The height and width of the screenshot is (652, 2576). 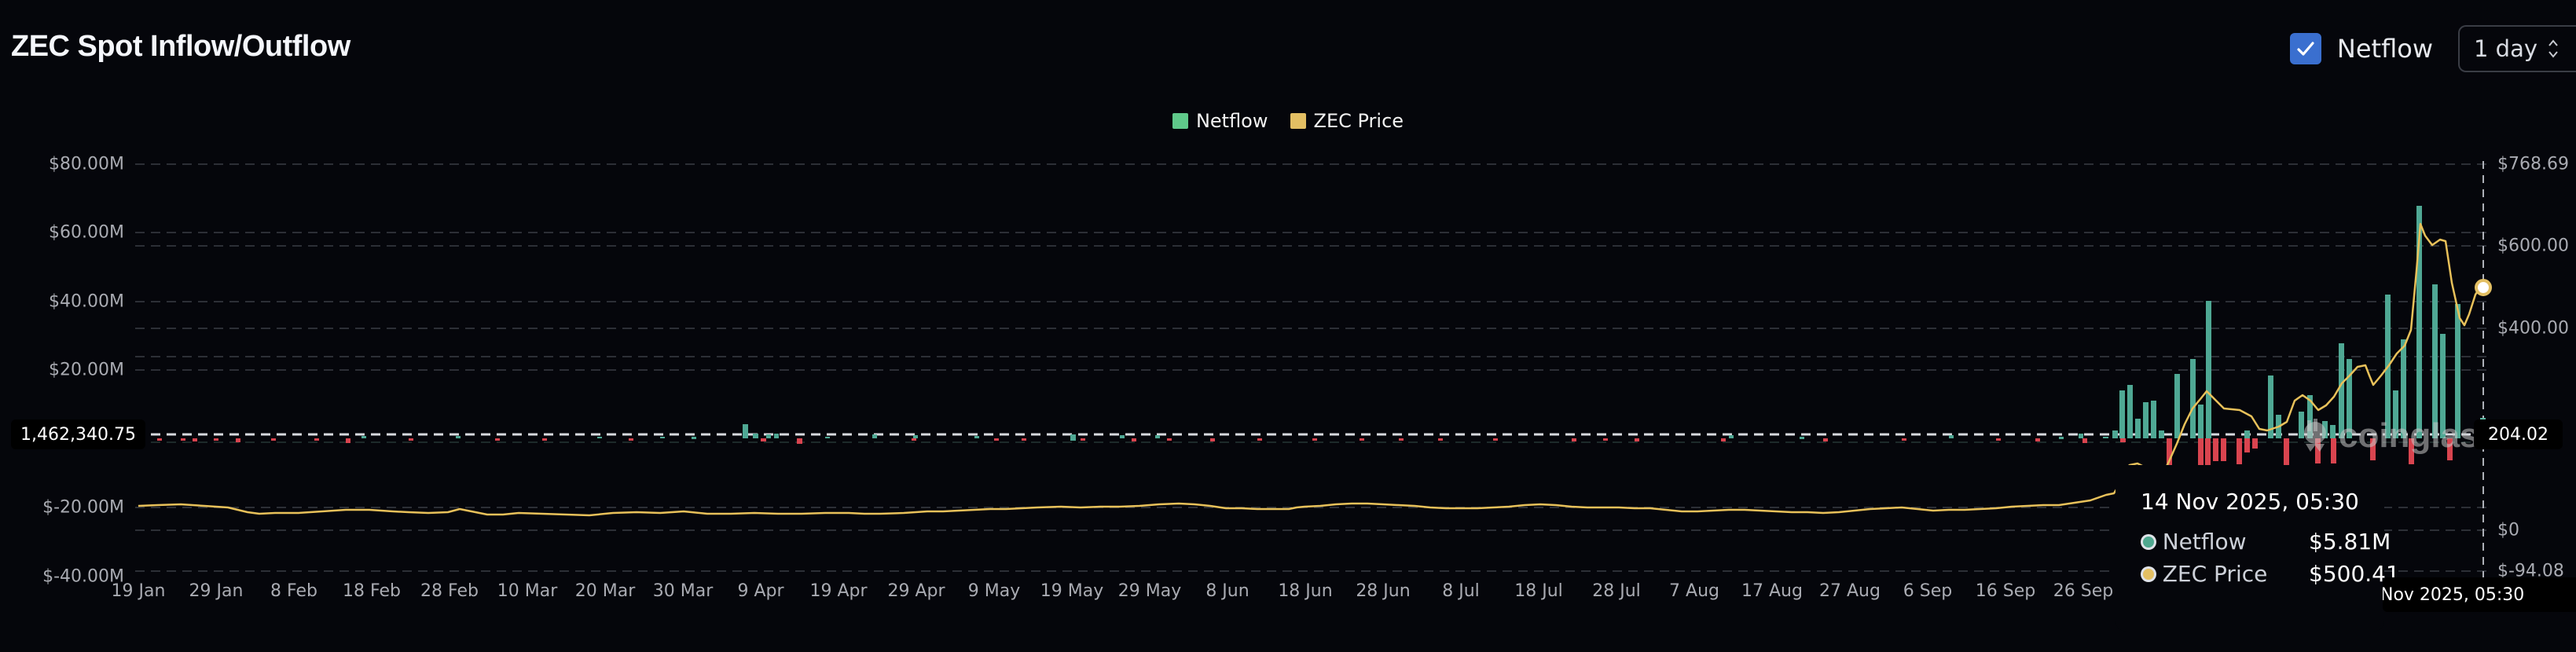 What do you see at coordinates (2315, 435) in the screenshot?
I see `coinglass-logo-icon` at bounding box center [2315, 435].